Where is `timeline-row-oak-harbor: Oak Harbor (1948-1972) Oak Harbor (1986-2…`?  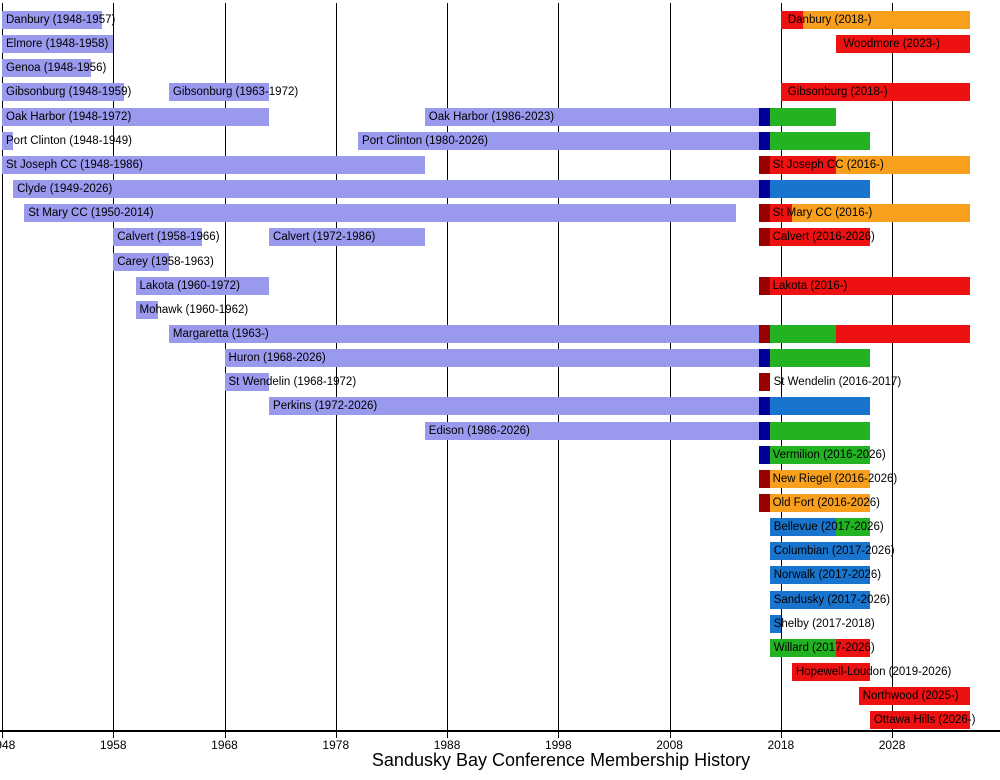 timeline-row-oak-harbor: Oak Harbor (1948-1972) Oak Harbor (1986-2… is located at coordinates (500, 116).